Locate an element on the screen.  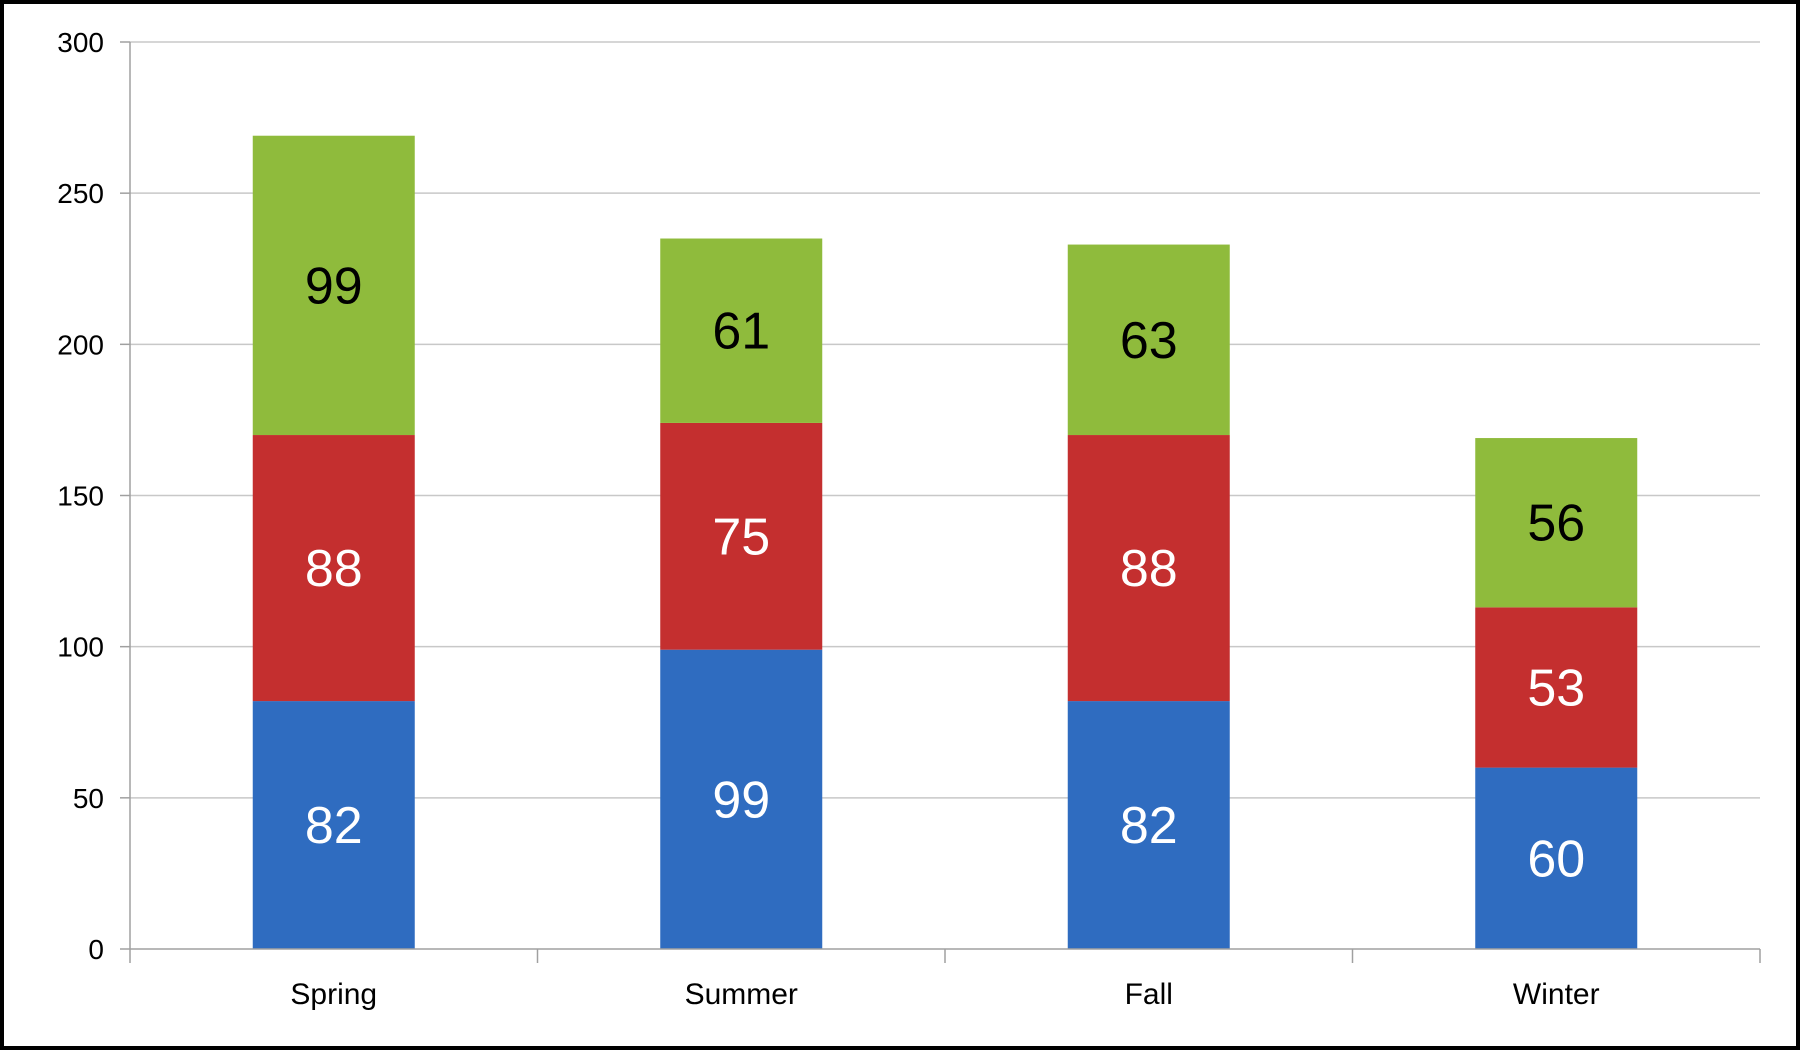
data-label: 56 is located at coordinates (1556, 524).